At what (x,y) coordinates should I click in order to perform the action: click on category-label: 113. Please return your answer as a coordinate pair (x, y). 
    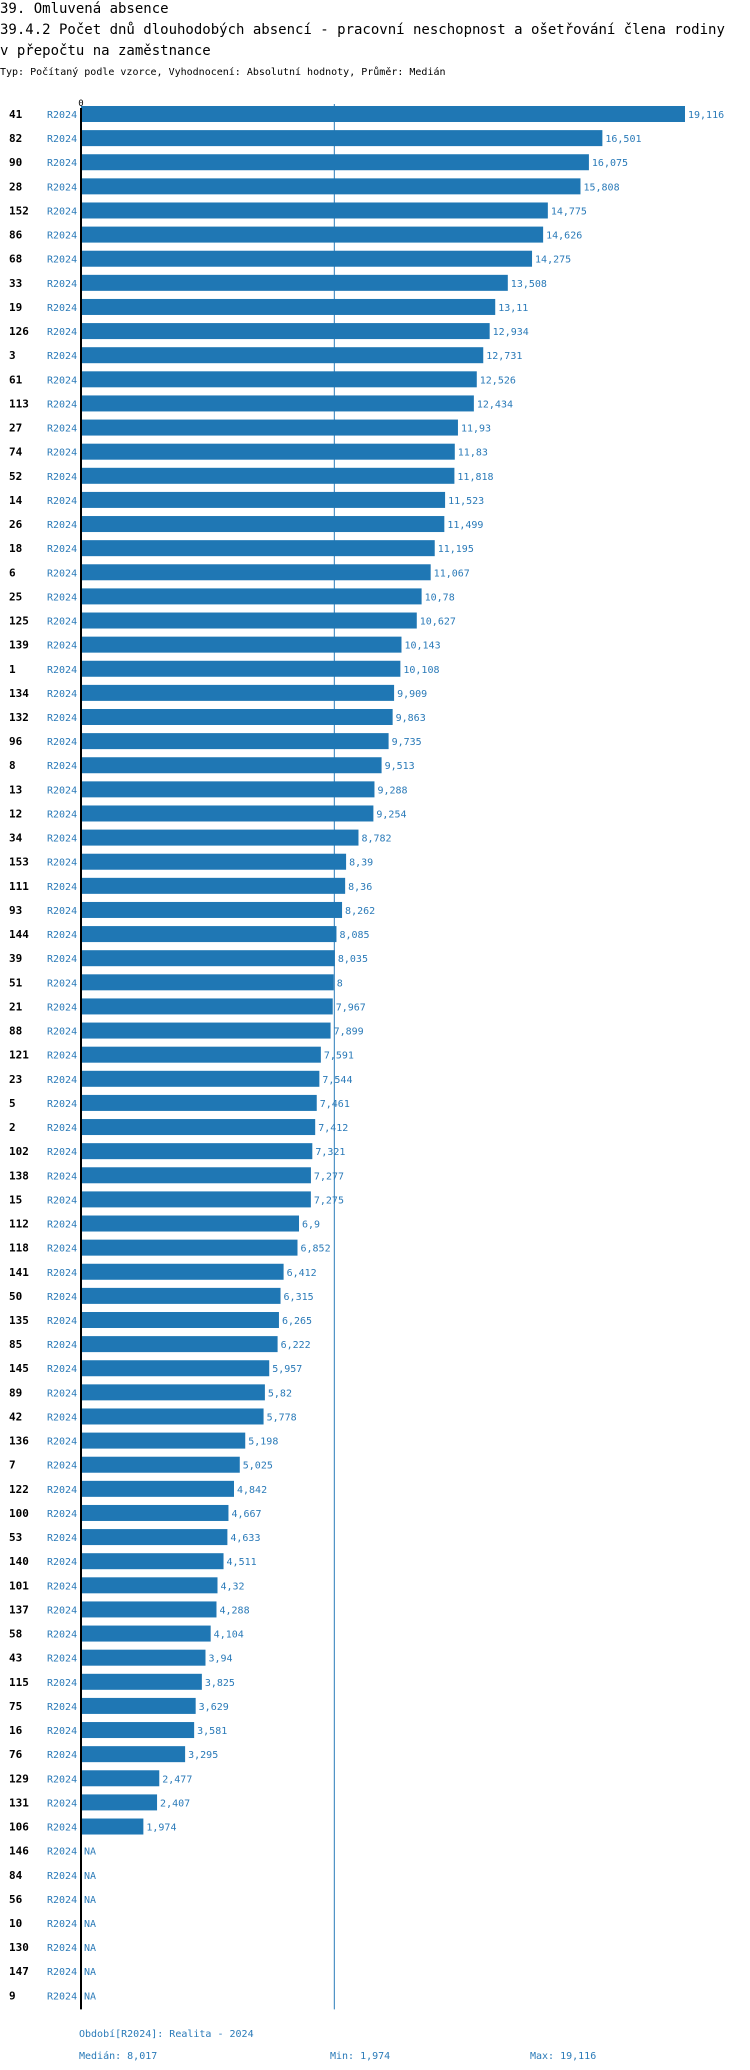
    Looking at the image, I should click on (19, 403).